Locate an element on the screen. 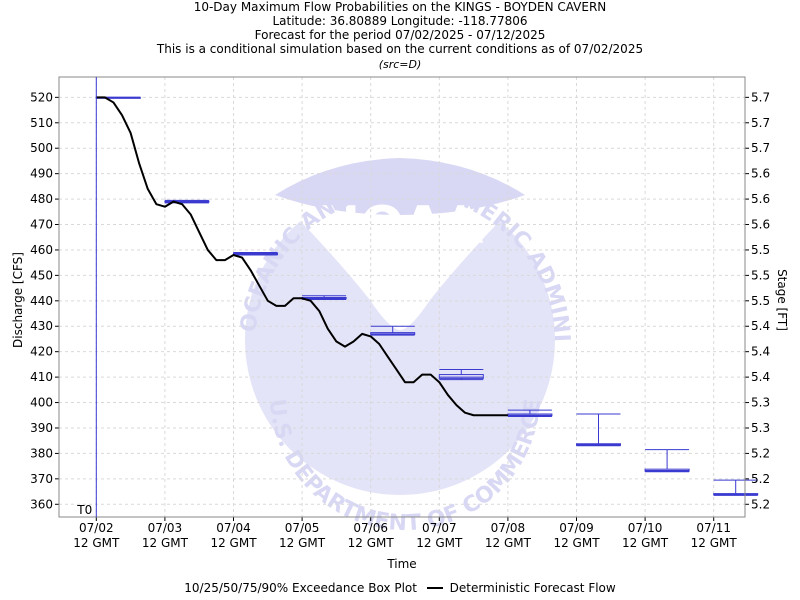  y-tick-label: 470 is located at coordinates (41, 225).